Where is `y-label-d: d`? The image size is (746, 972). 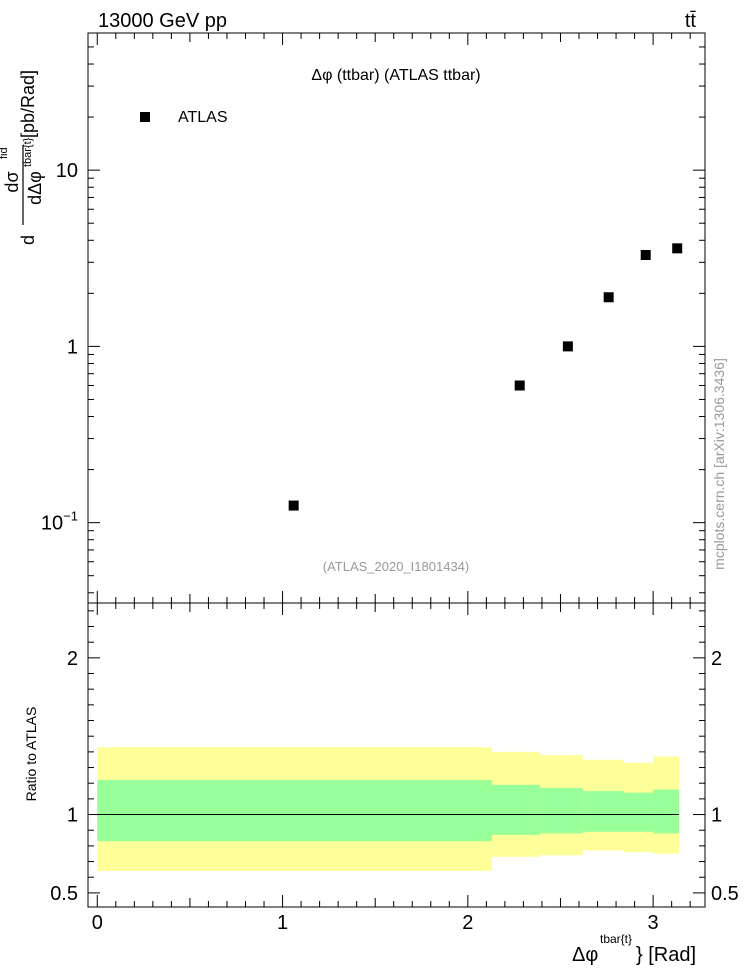 y-label-d: d is located at coordinates (28, 240).